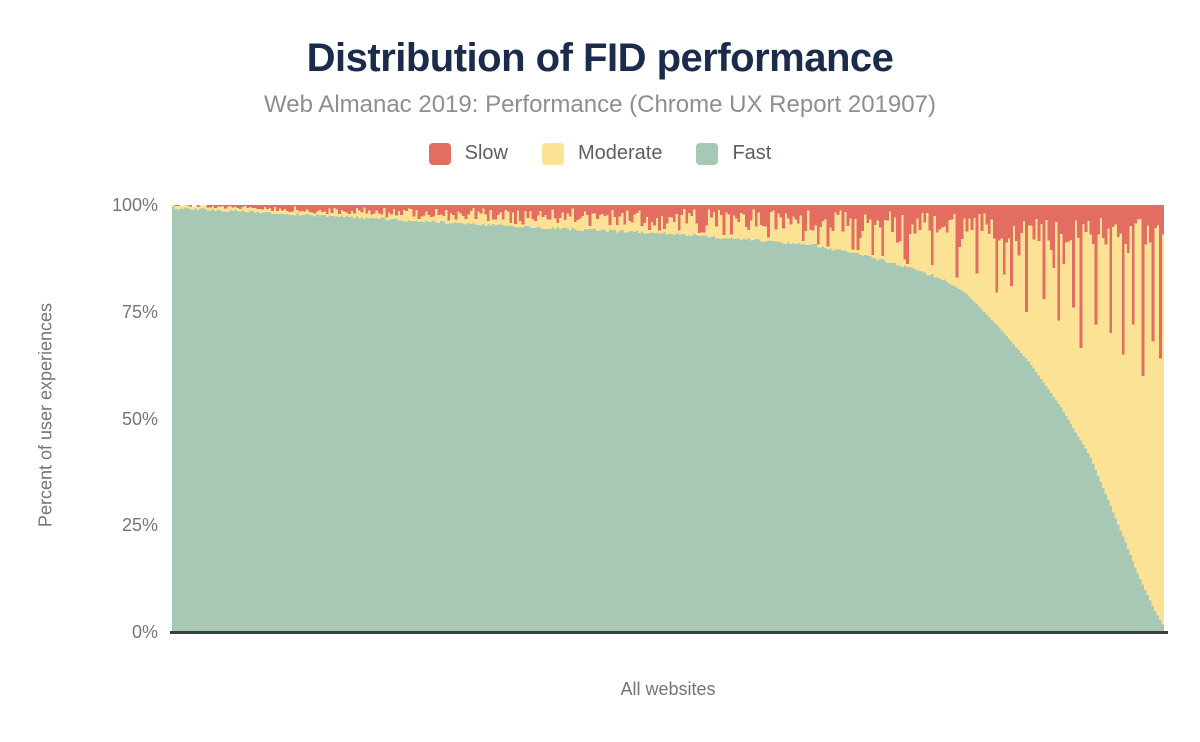 The image size is (1200, 742). What do you see at coordinates (139, 418) in the screenshot?
I see `y-tick-label: 50%` at bounding box center [139, 418].